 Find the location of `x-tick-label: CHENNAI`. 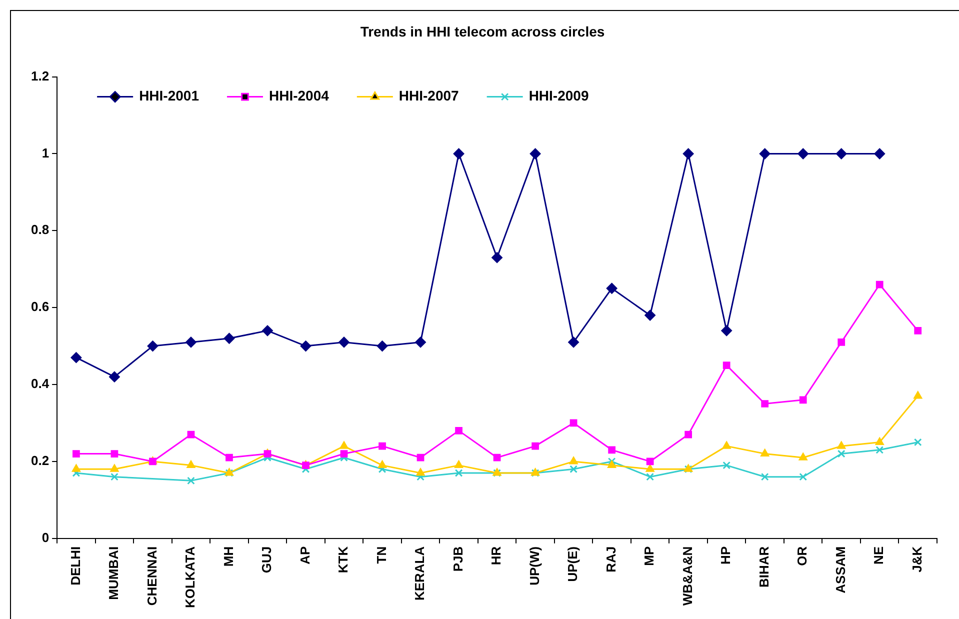

x-tick-label: CHENNAI is located at coordinates (152, 576).